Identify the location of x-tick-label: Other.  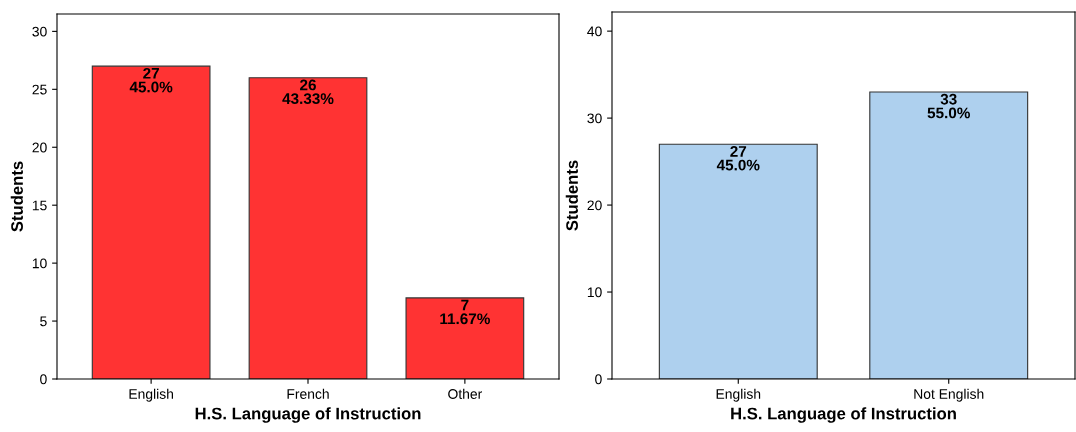
(465, 393).